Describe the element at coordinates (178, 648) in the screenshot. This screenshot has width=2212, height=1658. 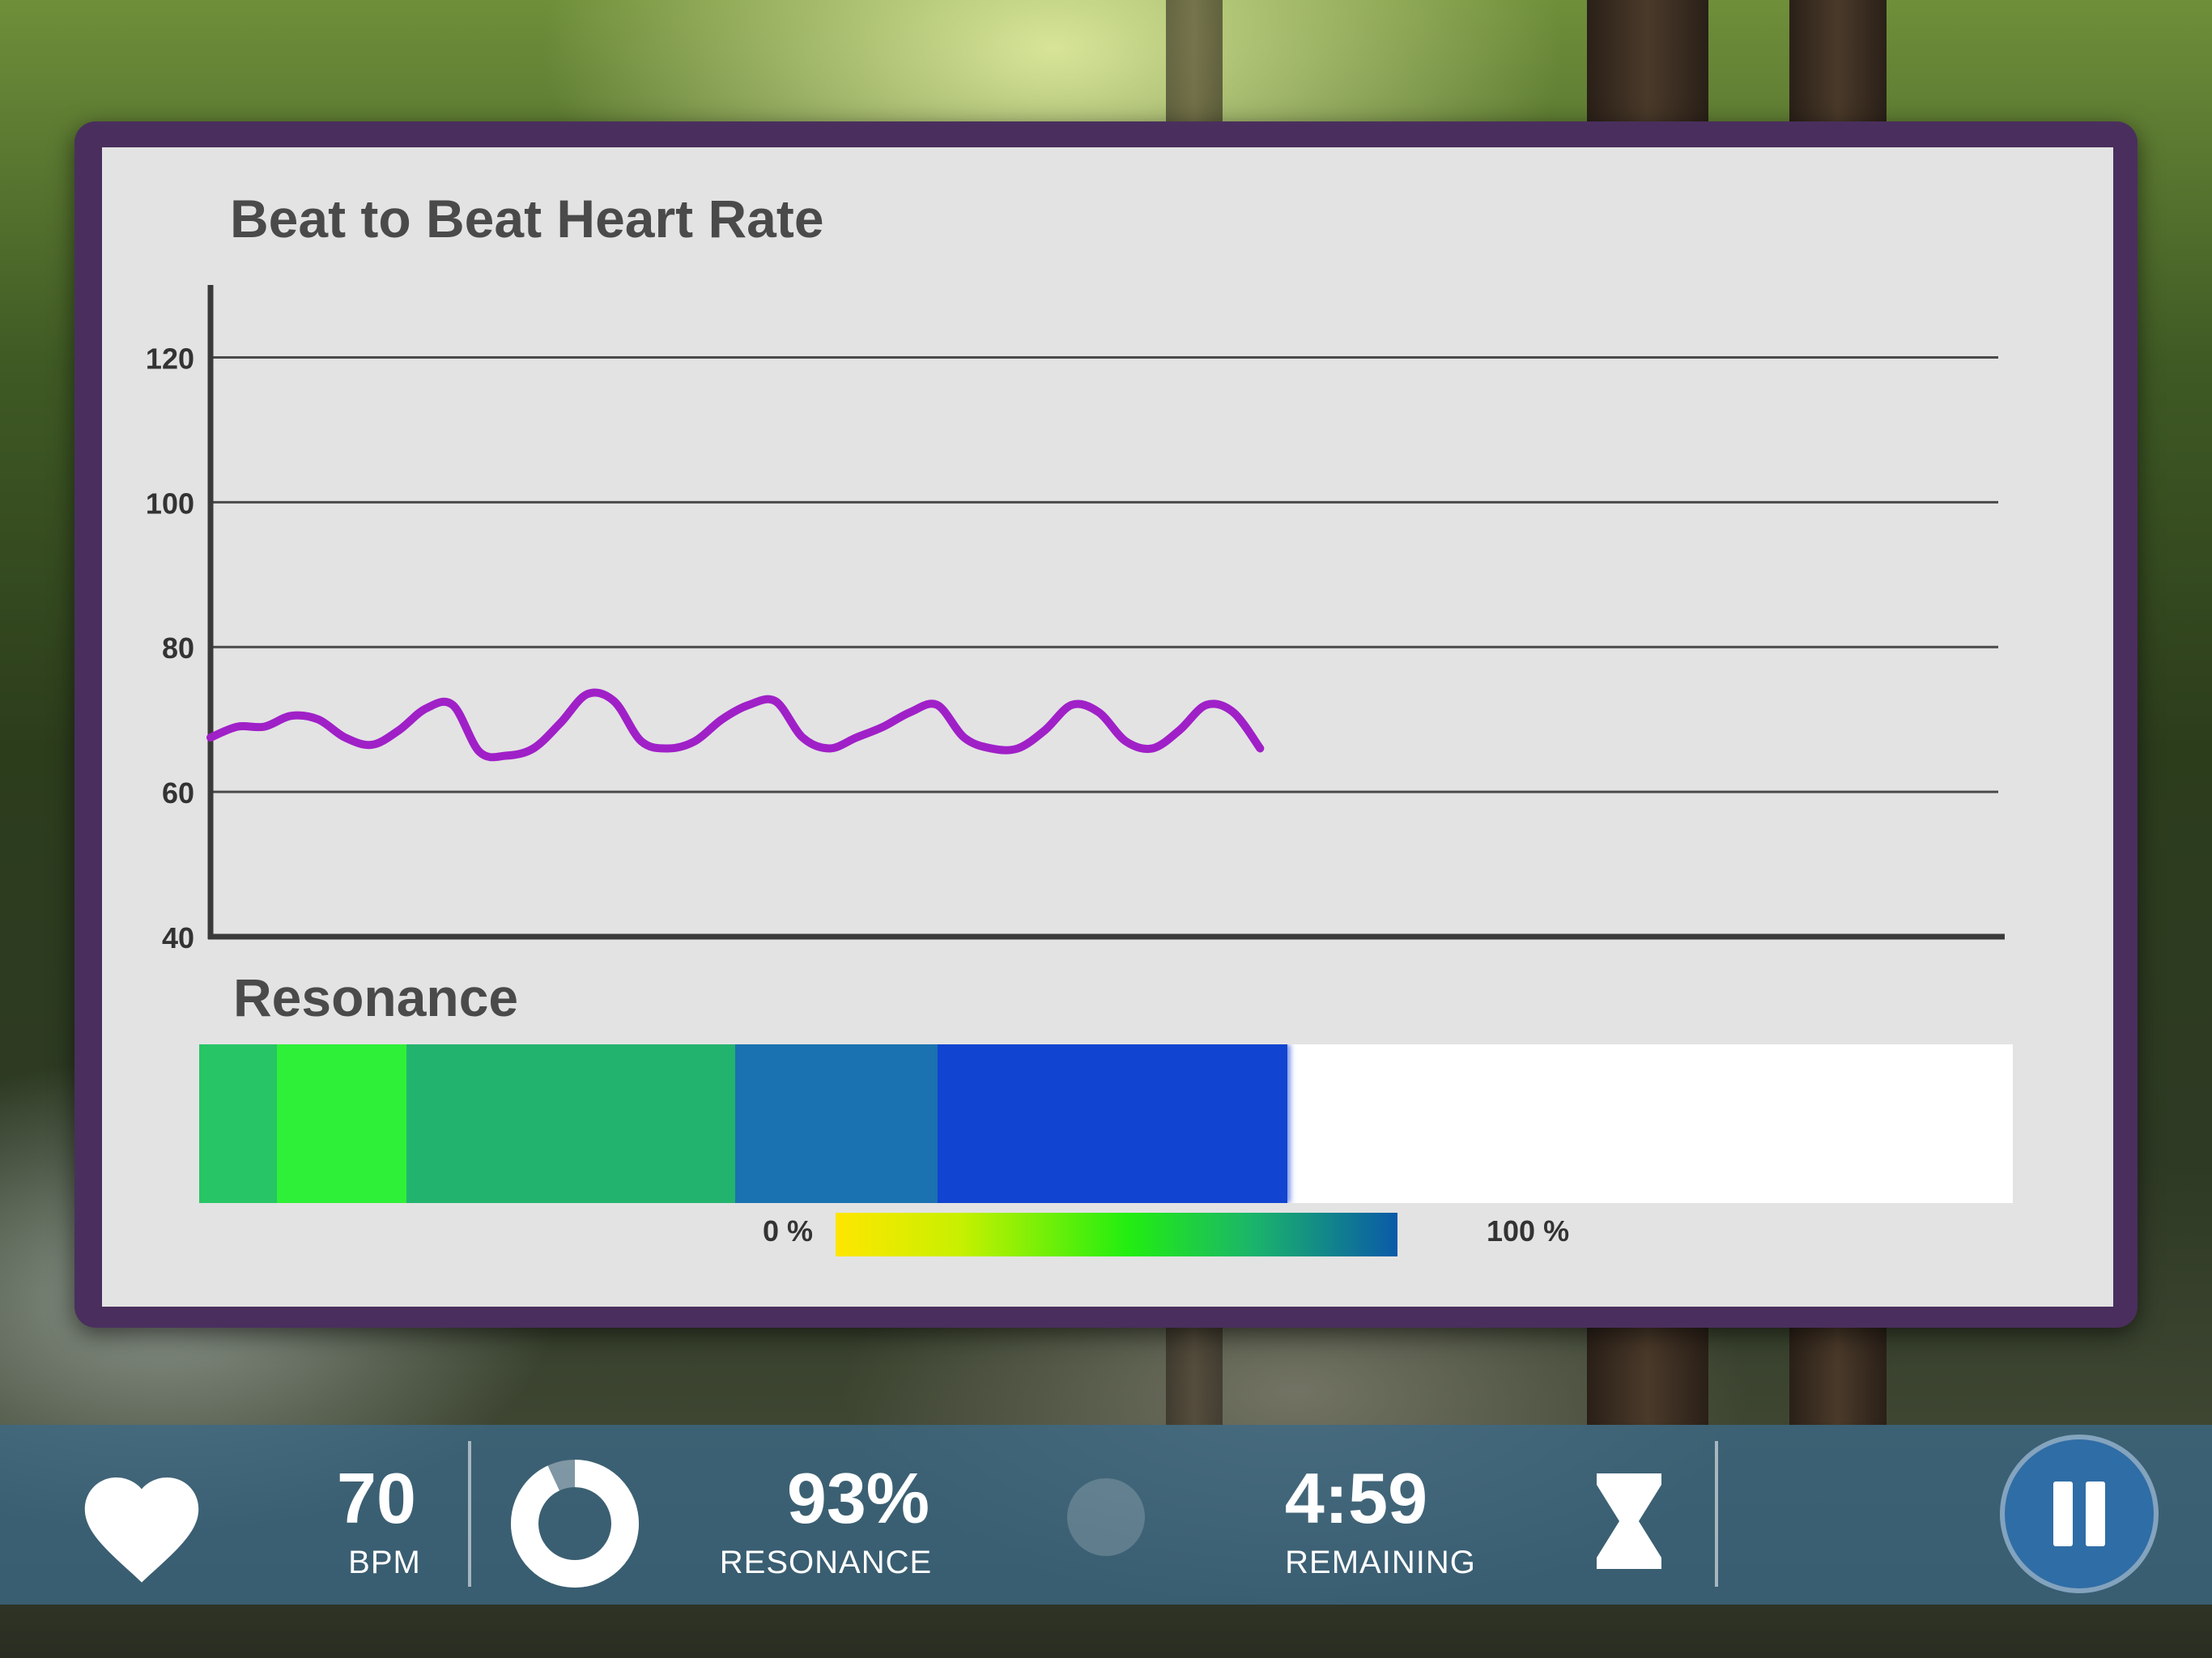
I see `y-tick-label: 80` at that location.